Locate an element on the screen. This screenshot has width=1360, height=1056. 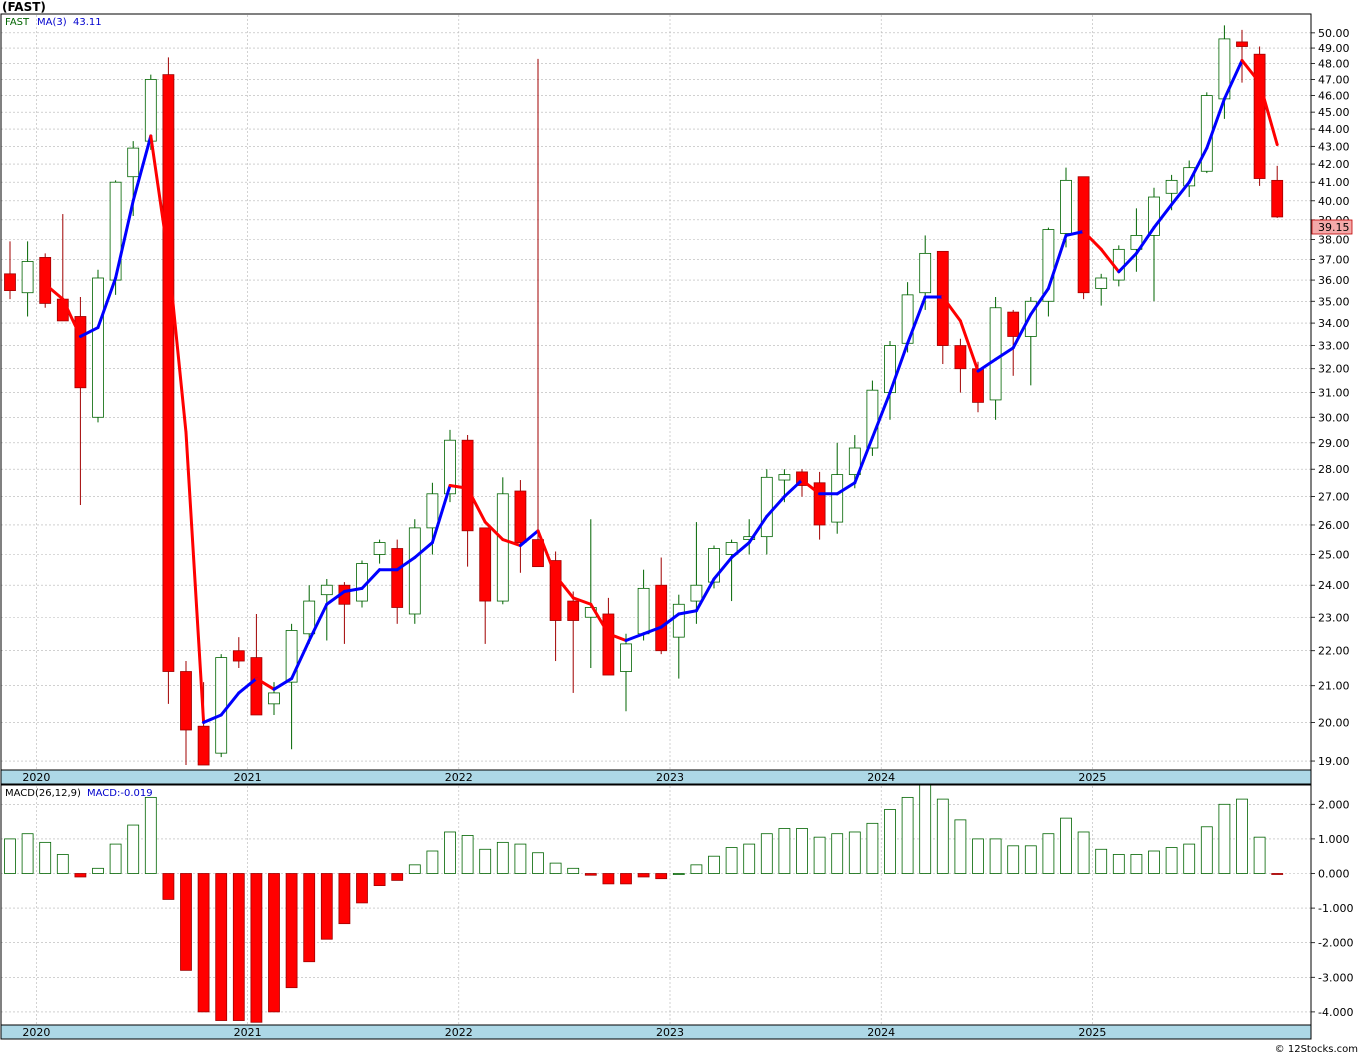
price-tick-label: 19.00 is located at coordinates (1334, 761).